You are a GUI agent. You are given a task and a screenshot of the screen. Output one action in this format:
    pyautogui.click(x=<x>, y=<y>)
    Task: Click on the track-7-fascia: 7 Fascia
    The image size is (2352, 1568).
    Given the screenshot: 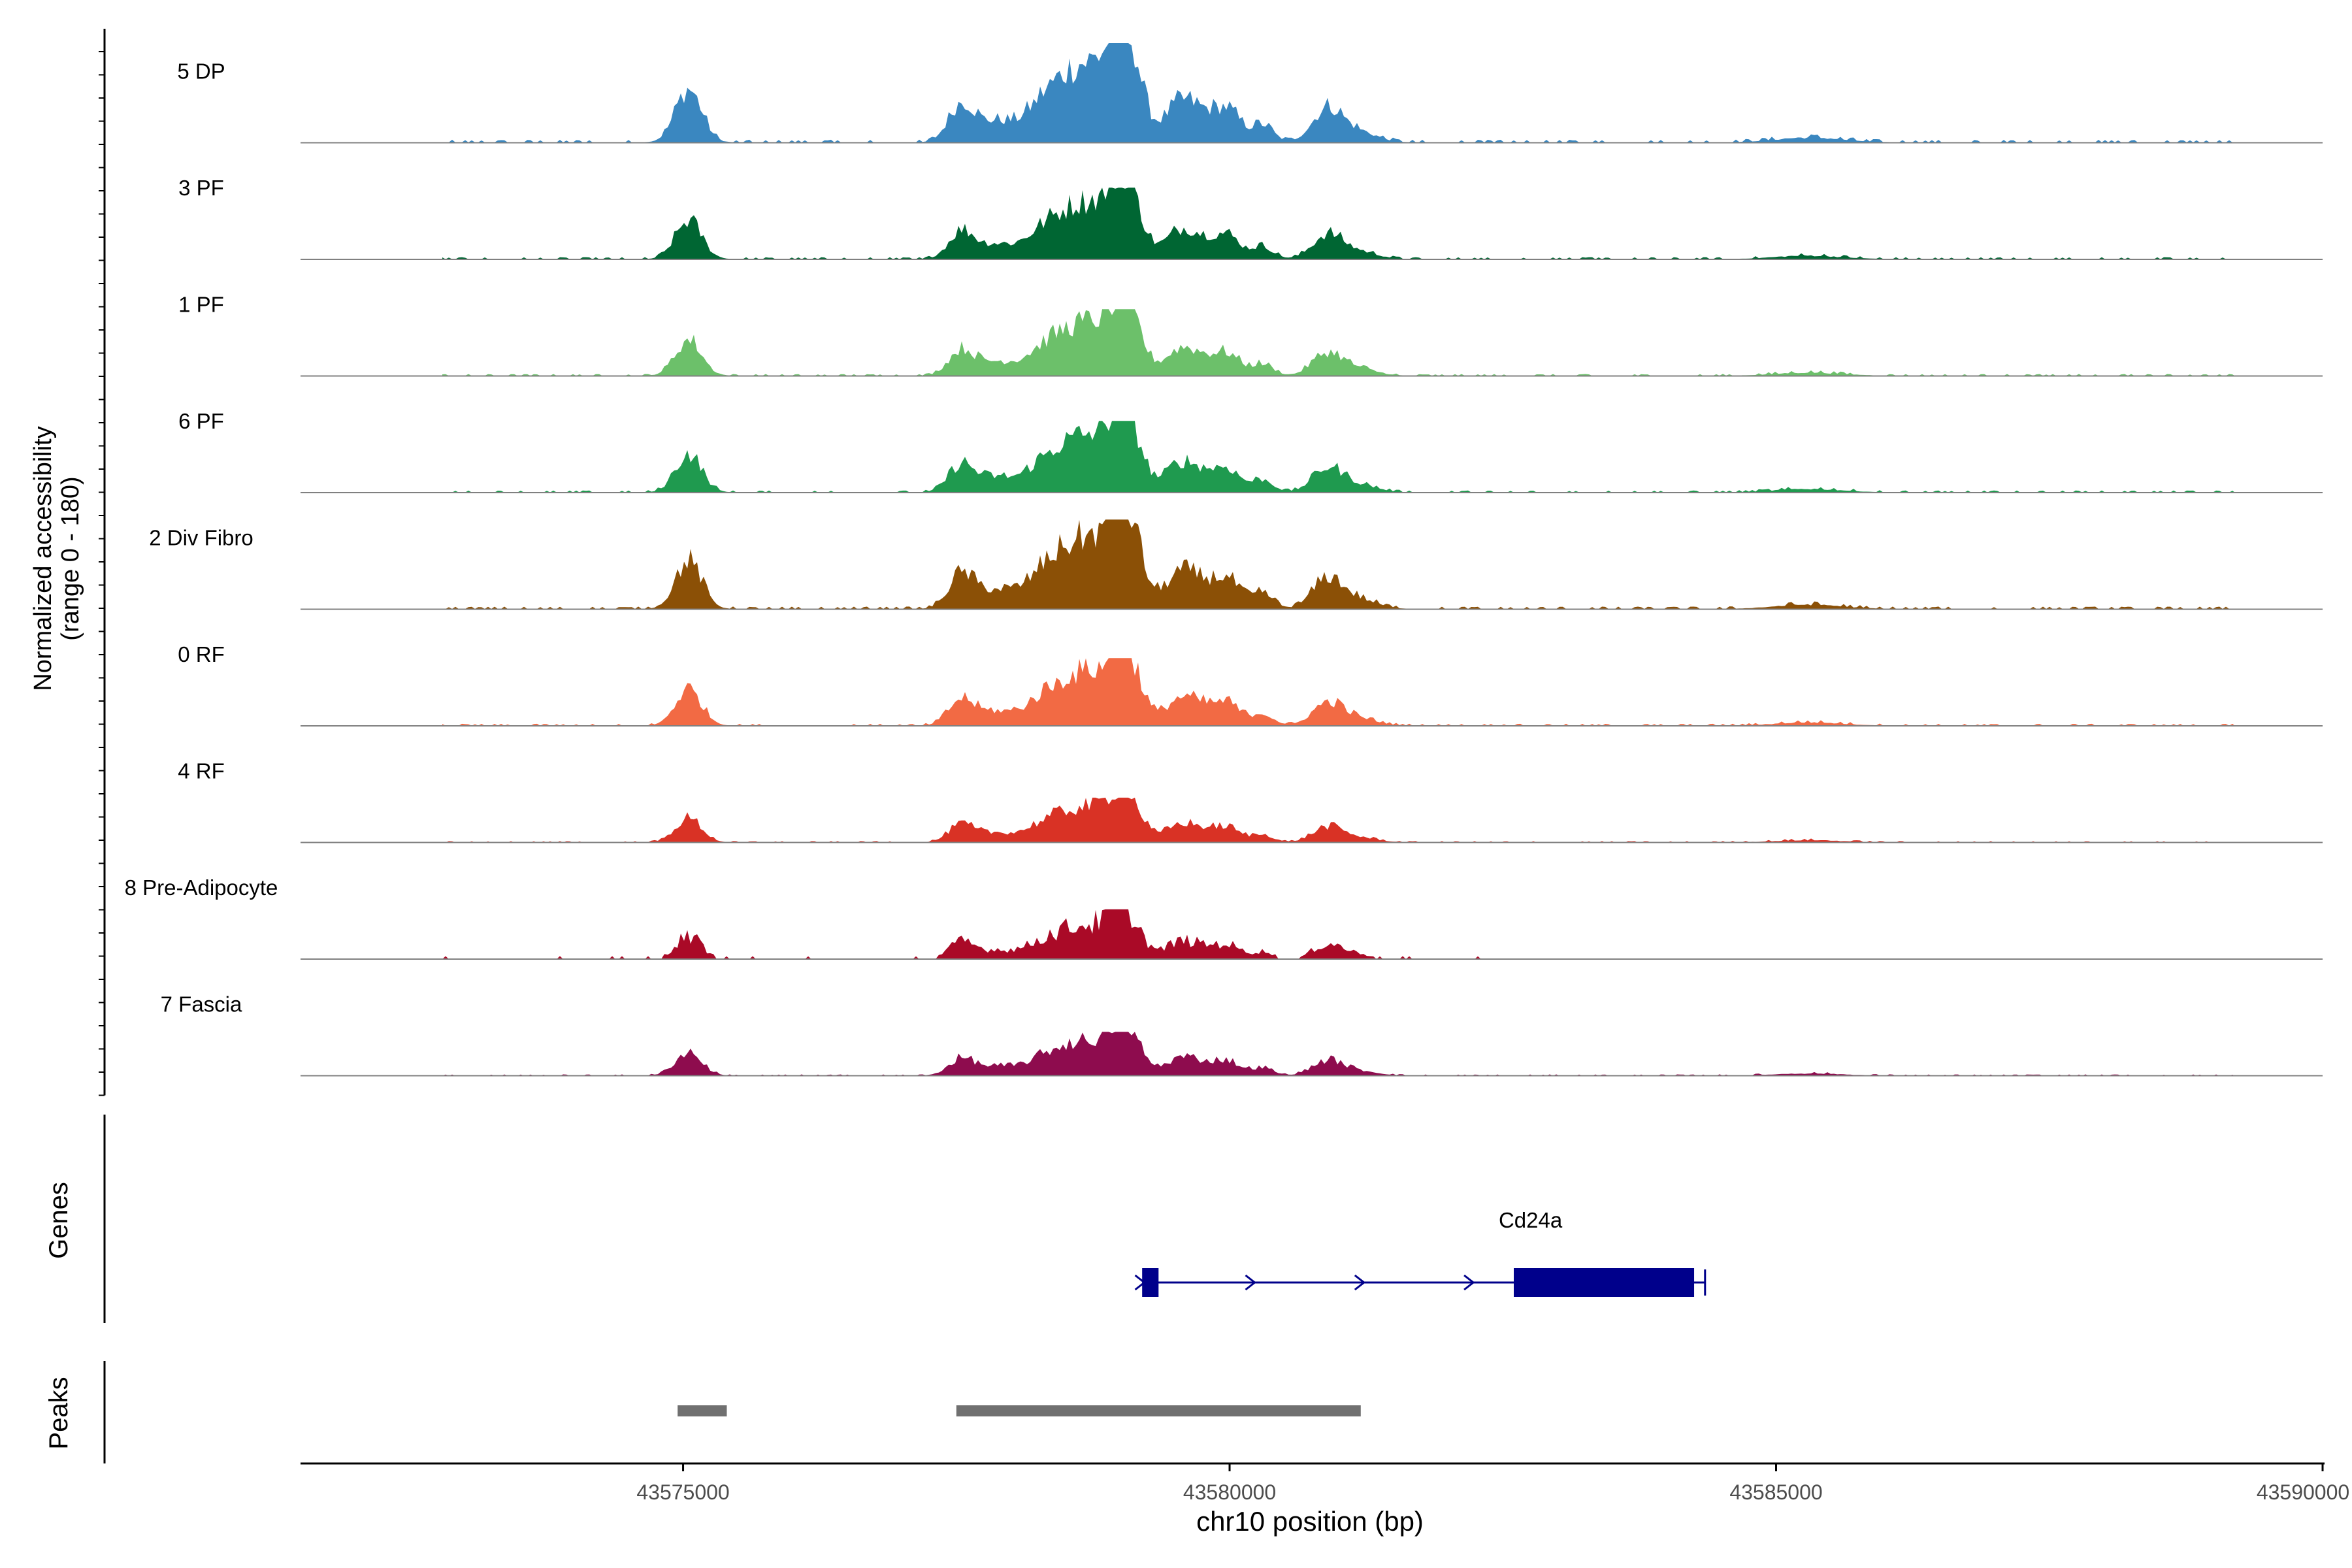 What is the action you would take?
    pyautogui.click(x=1242, y=1034)
    